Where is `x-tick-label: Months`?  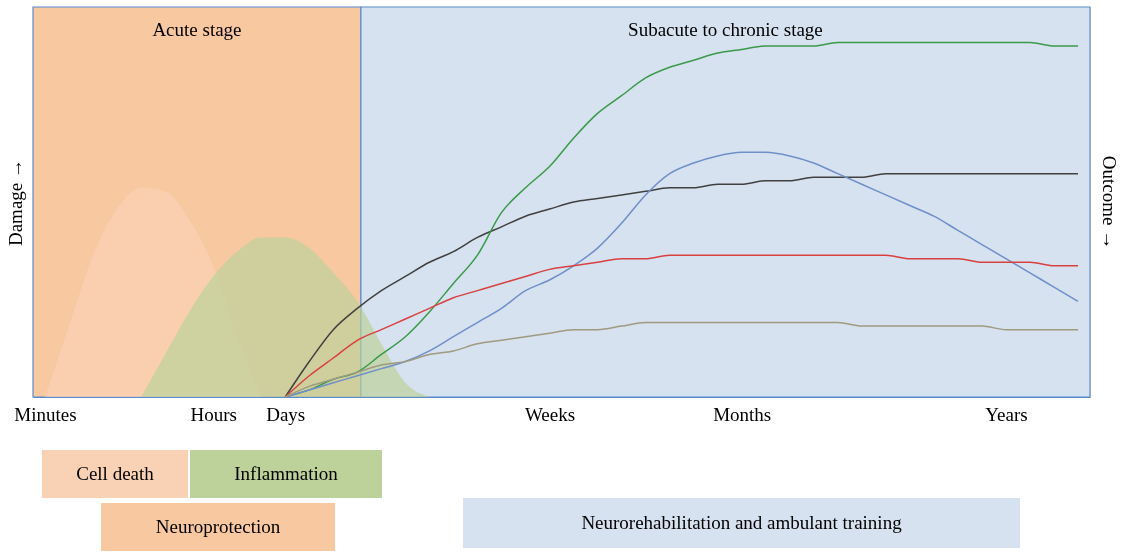
x-tick-label: Months is located at coordinates (742, 414).